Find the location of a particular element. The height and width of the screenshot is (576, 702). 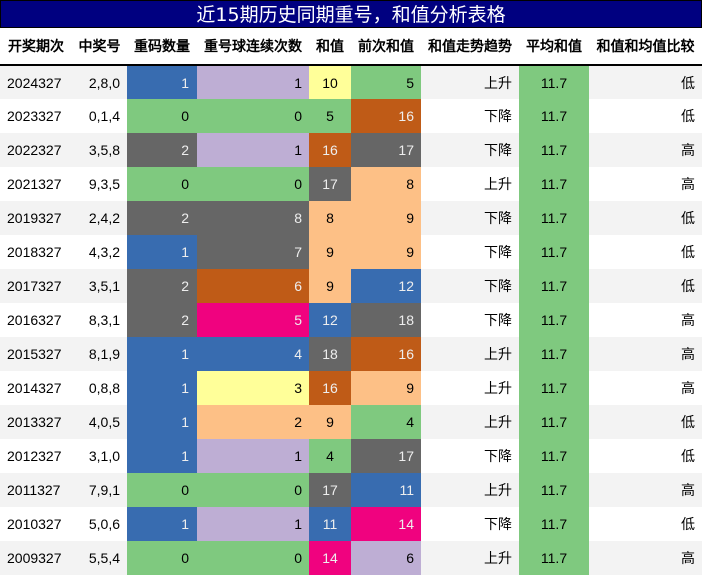

table-row: 2015327 8,1,9 1 4 18 16 上升 11.7 高 is located at coordinates (351, 354).